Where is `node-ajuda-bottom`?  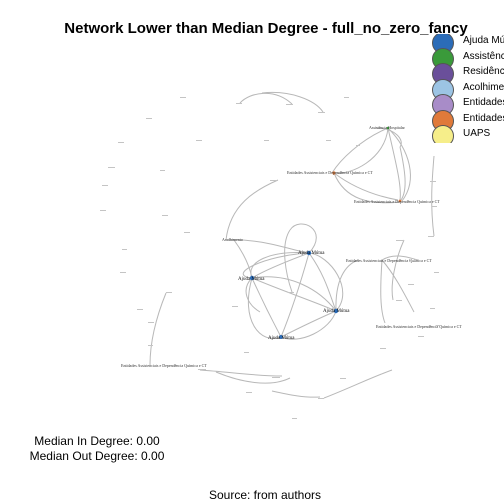
node-ajuda-bottom is located at coordinates (281, 337).